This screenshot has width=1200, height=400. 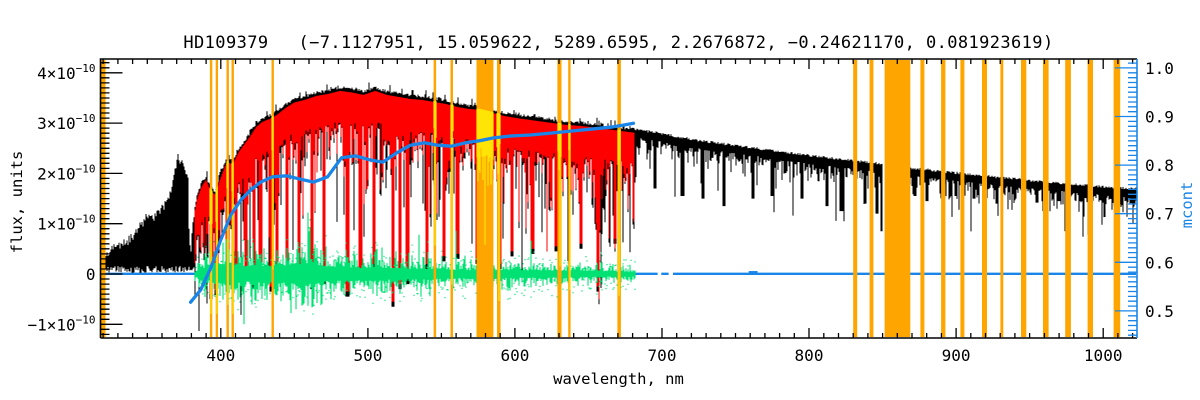 What do you see at coordinates (220, 355) in the screenshot?
I see `x-tick-label: 400` at bounding box center [220, 355].